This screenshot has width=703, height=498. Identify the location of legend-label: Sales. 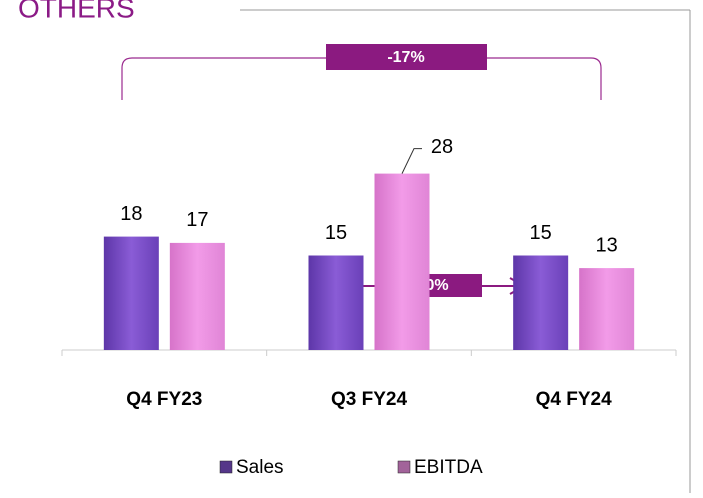
(260, 467).